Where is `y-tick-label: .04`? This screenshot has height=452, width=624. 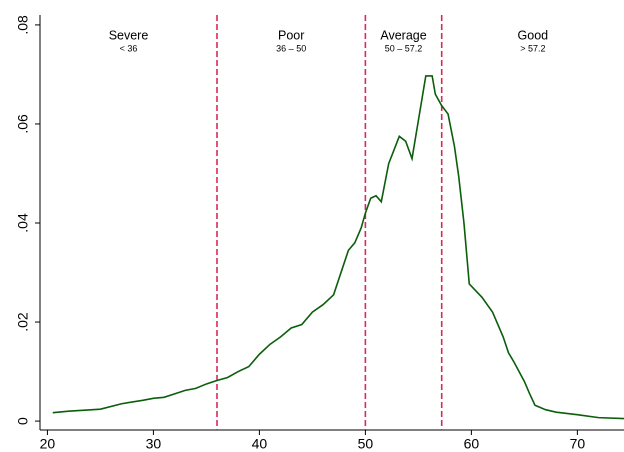 y-tick-label: .04 is located at coordinates (23, 223).